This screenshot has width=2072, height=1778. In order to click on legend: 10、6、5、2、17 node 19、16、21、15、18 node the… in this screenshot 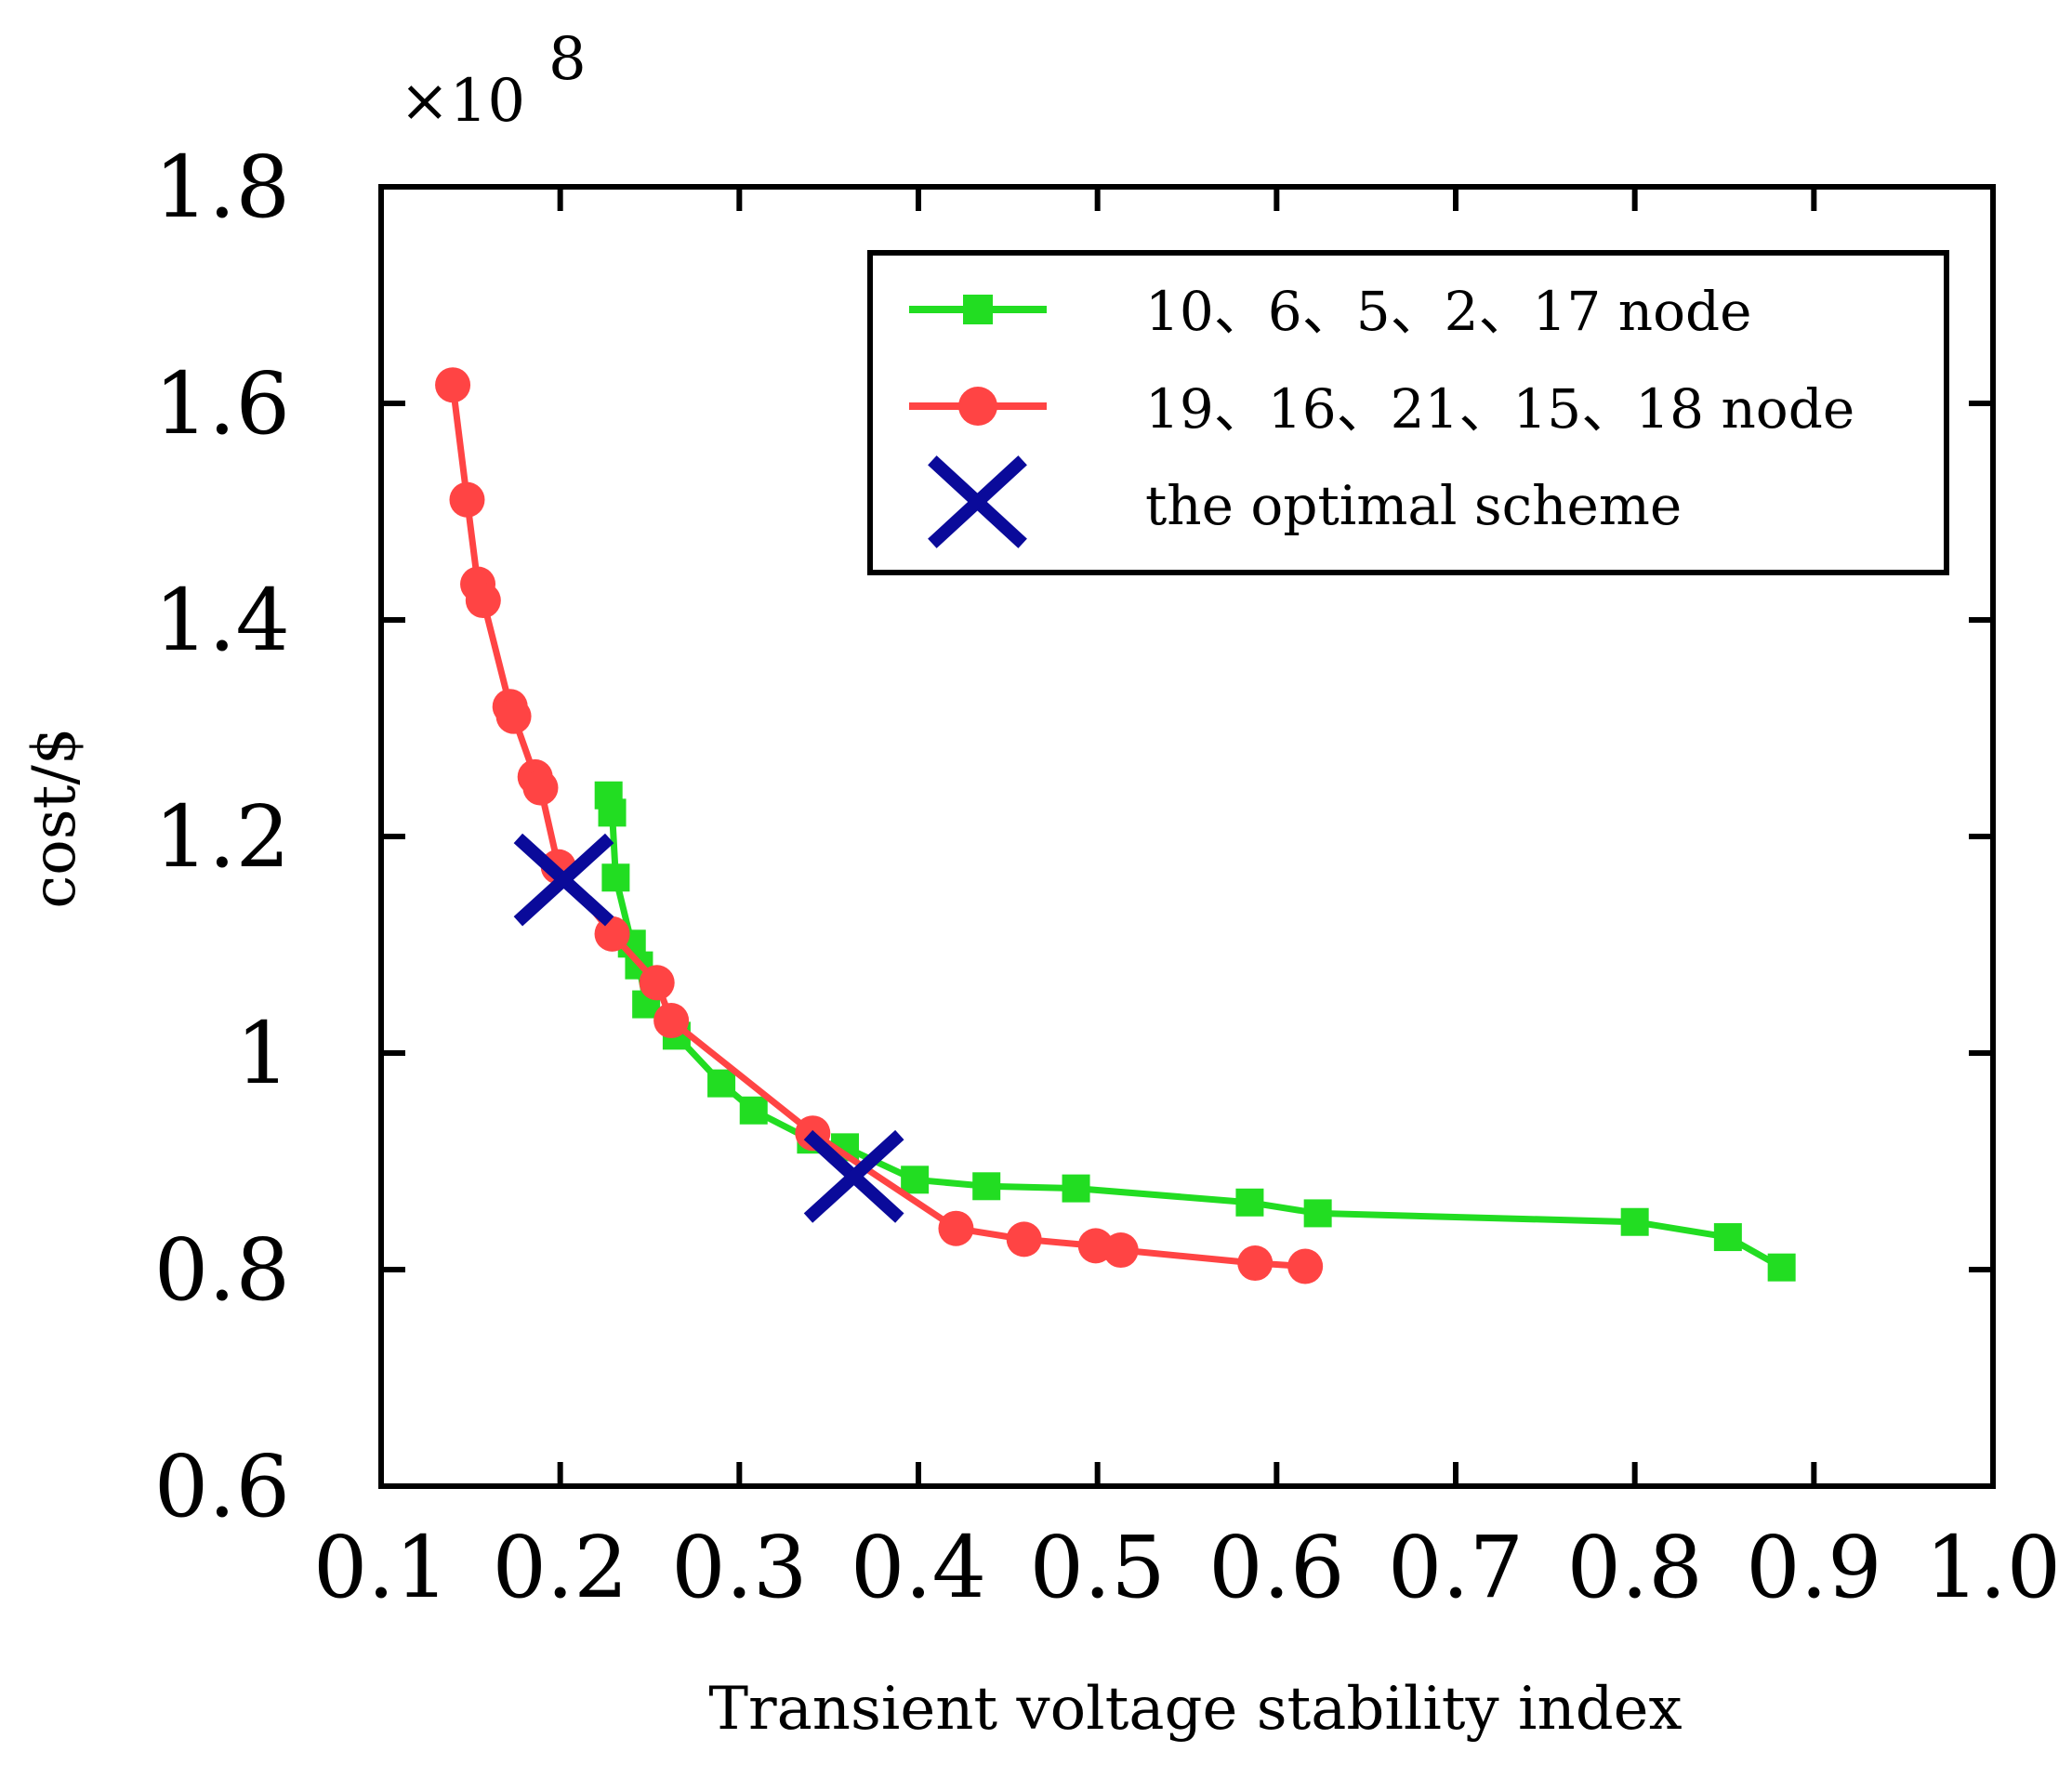, I will do `click(1408, 413)`.